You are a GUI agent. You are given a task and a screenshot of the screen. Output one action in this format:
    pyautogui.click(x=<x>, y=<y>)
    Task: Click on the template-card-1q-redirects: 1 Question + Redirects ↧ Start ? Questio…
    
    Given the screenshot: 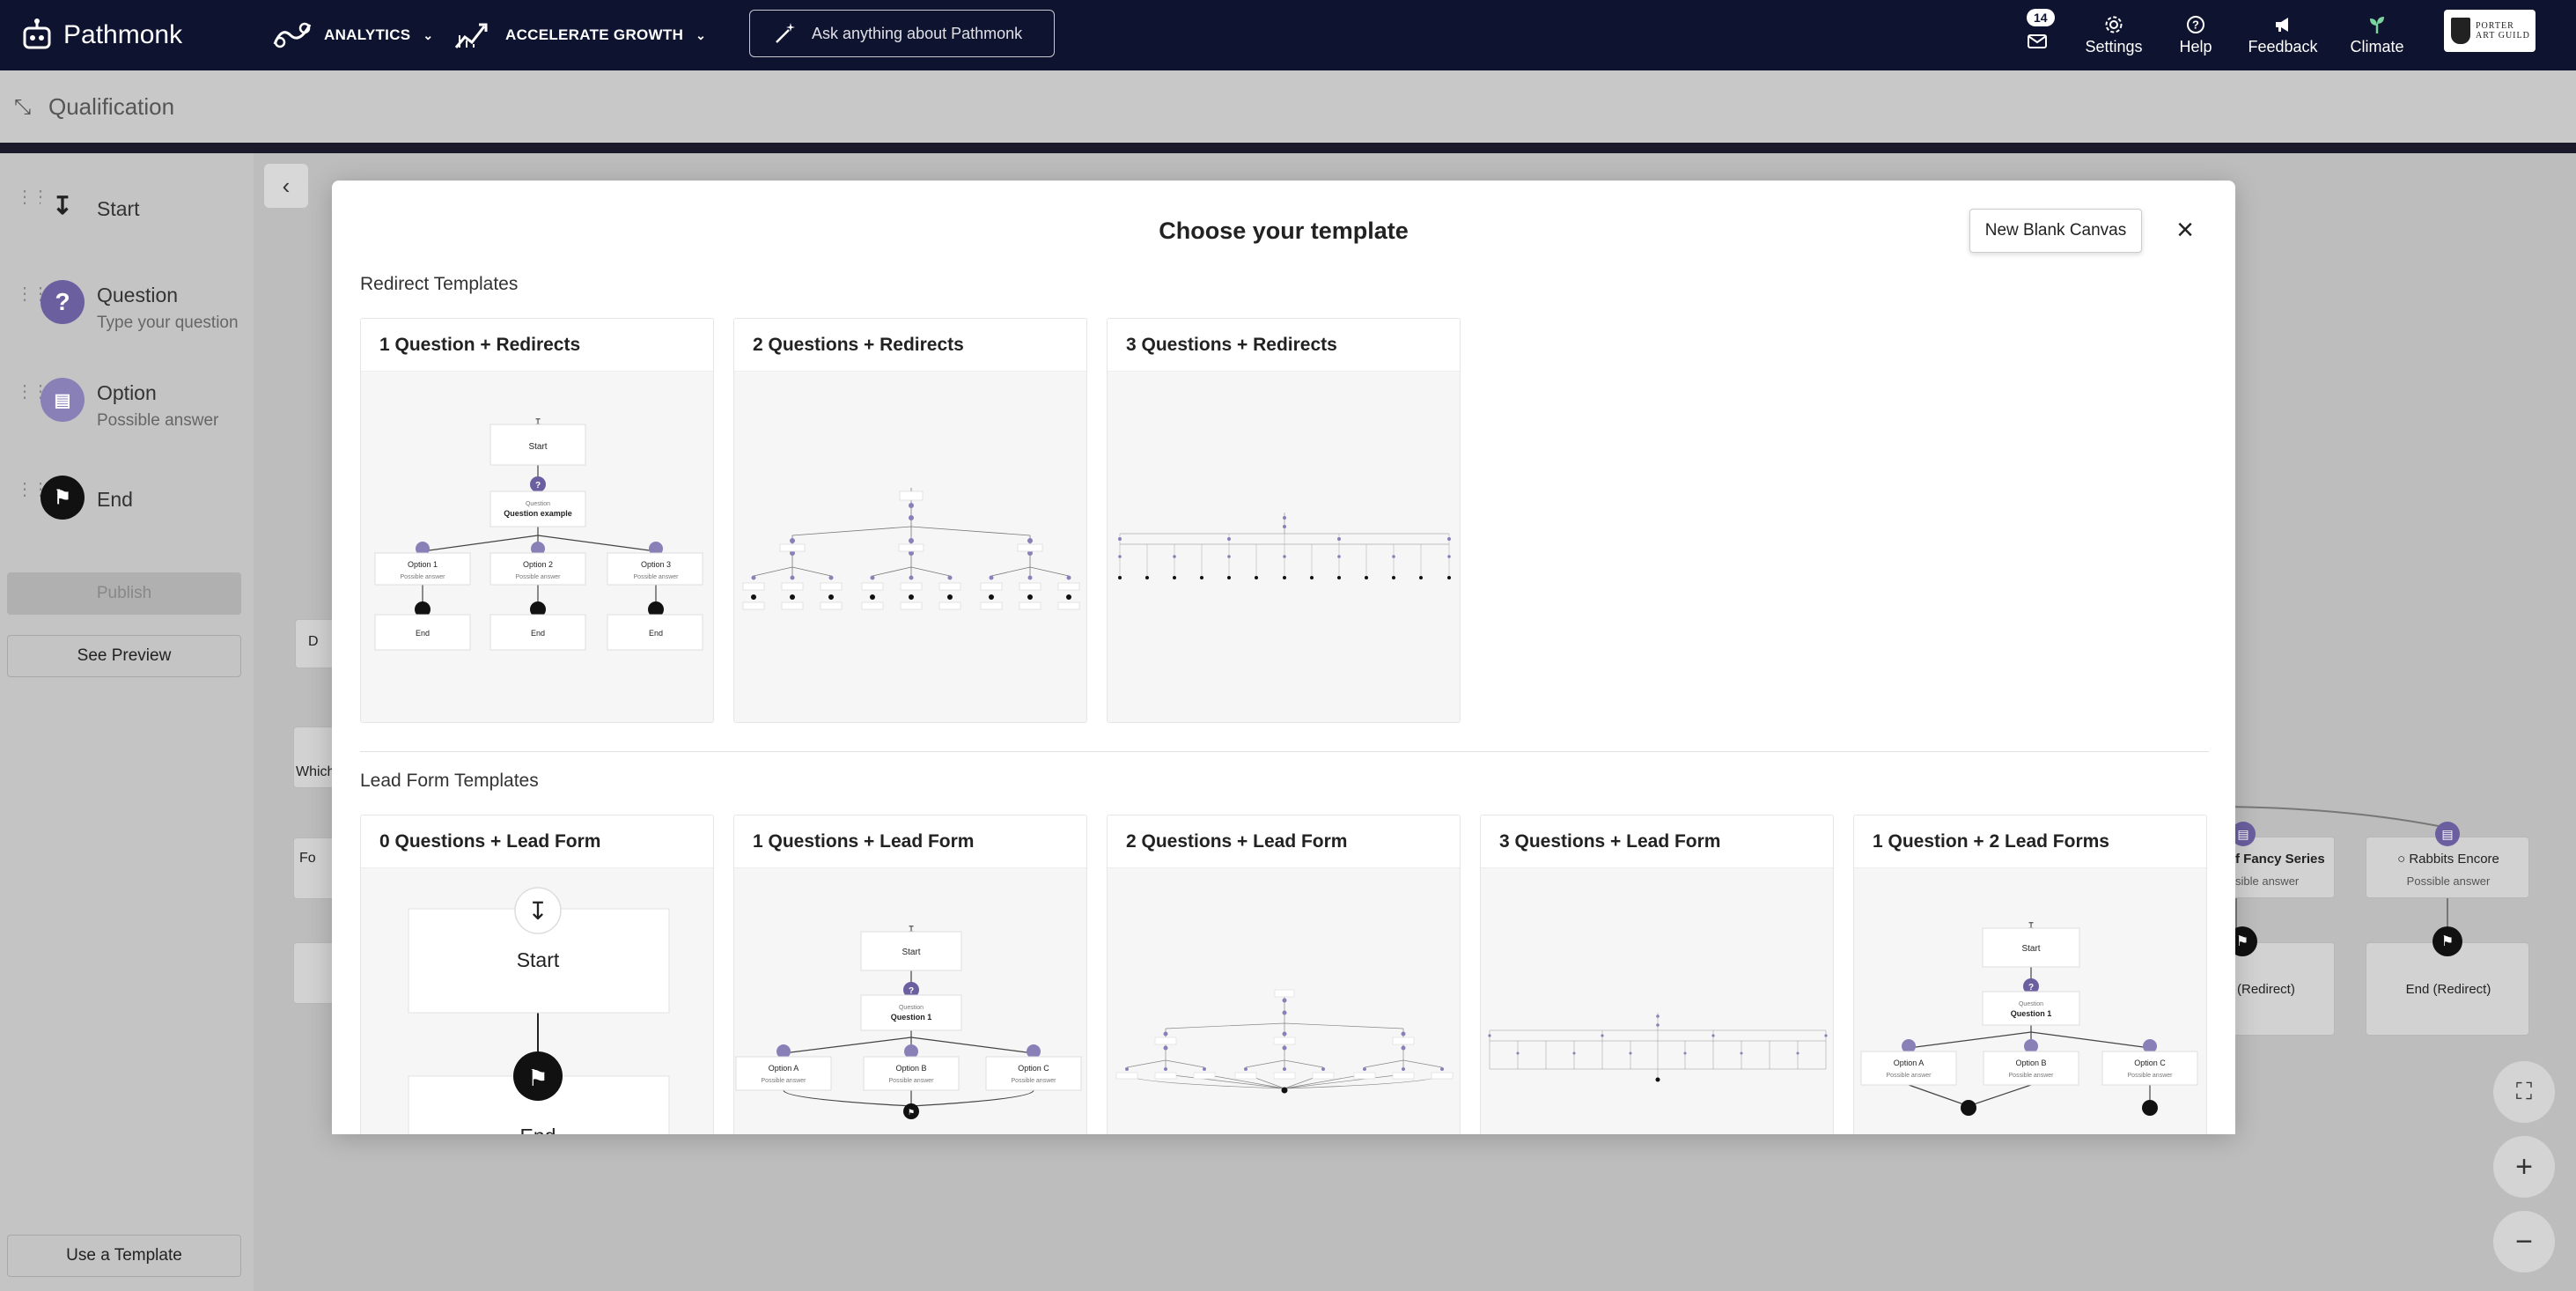 What is the action you would take?
    pyautogui.click(x=537, y=520)
    